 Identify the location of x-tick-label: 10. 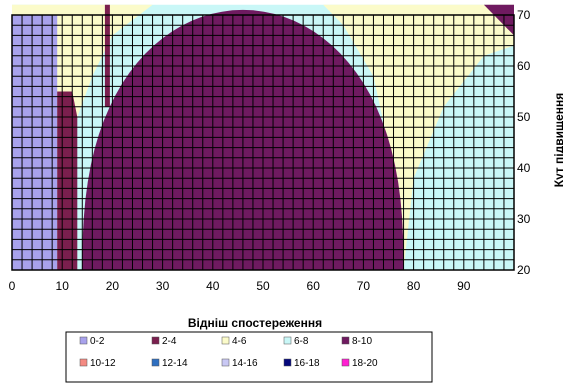
(63, 286).